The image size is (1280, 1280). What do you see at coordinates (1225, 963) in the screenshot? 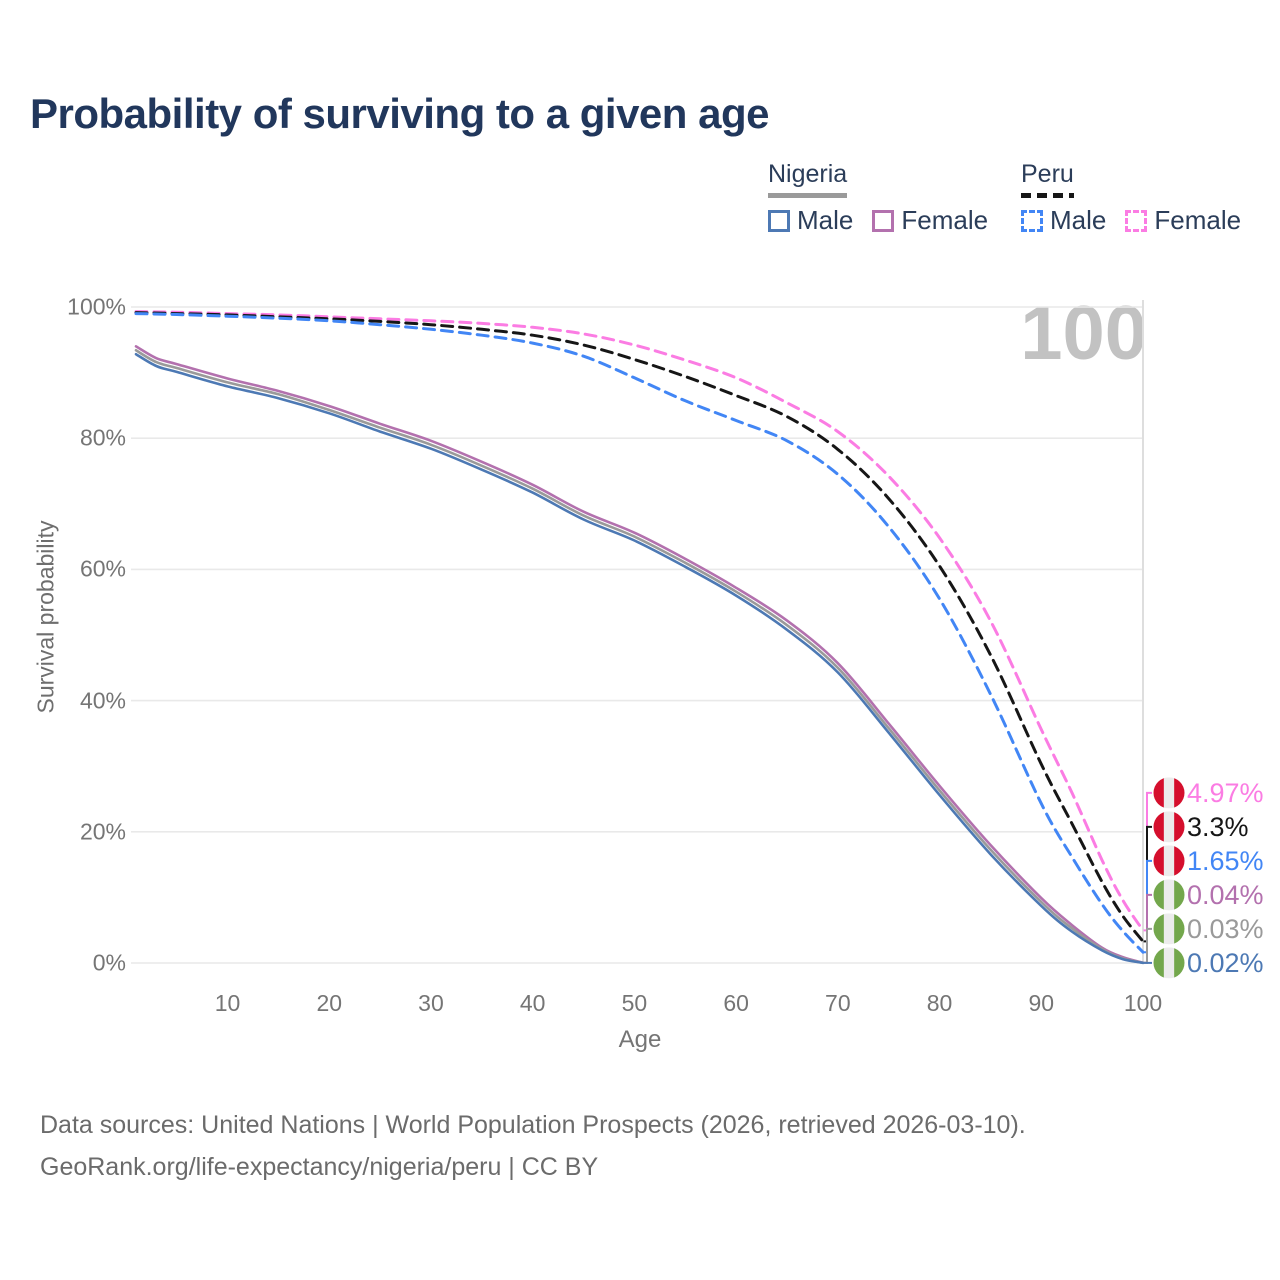
I see `end-label-nigeria-male: 0.02%` at bounding box center [1225, 963].